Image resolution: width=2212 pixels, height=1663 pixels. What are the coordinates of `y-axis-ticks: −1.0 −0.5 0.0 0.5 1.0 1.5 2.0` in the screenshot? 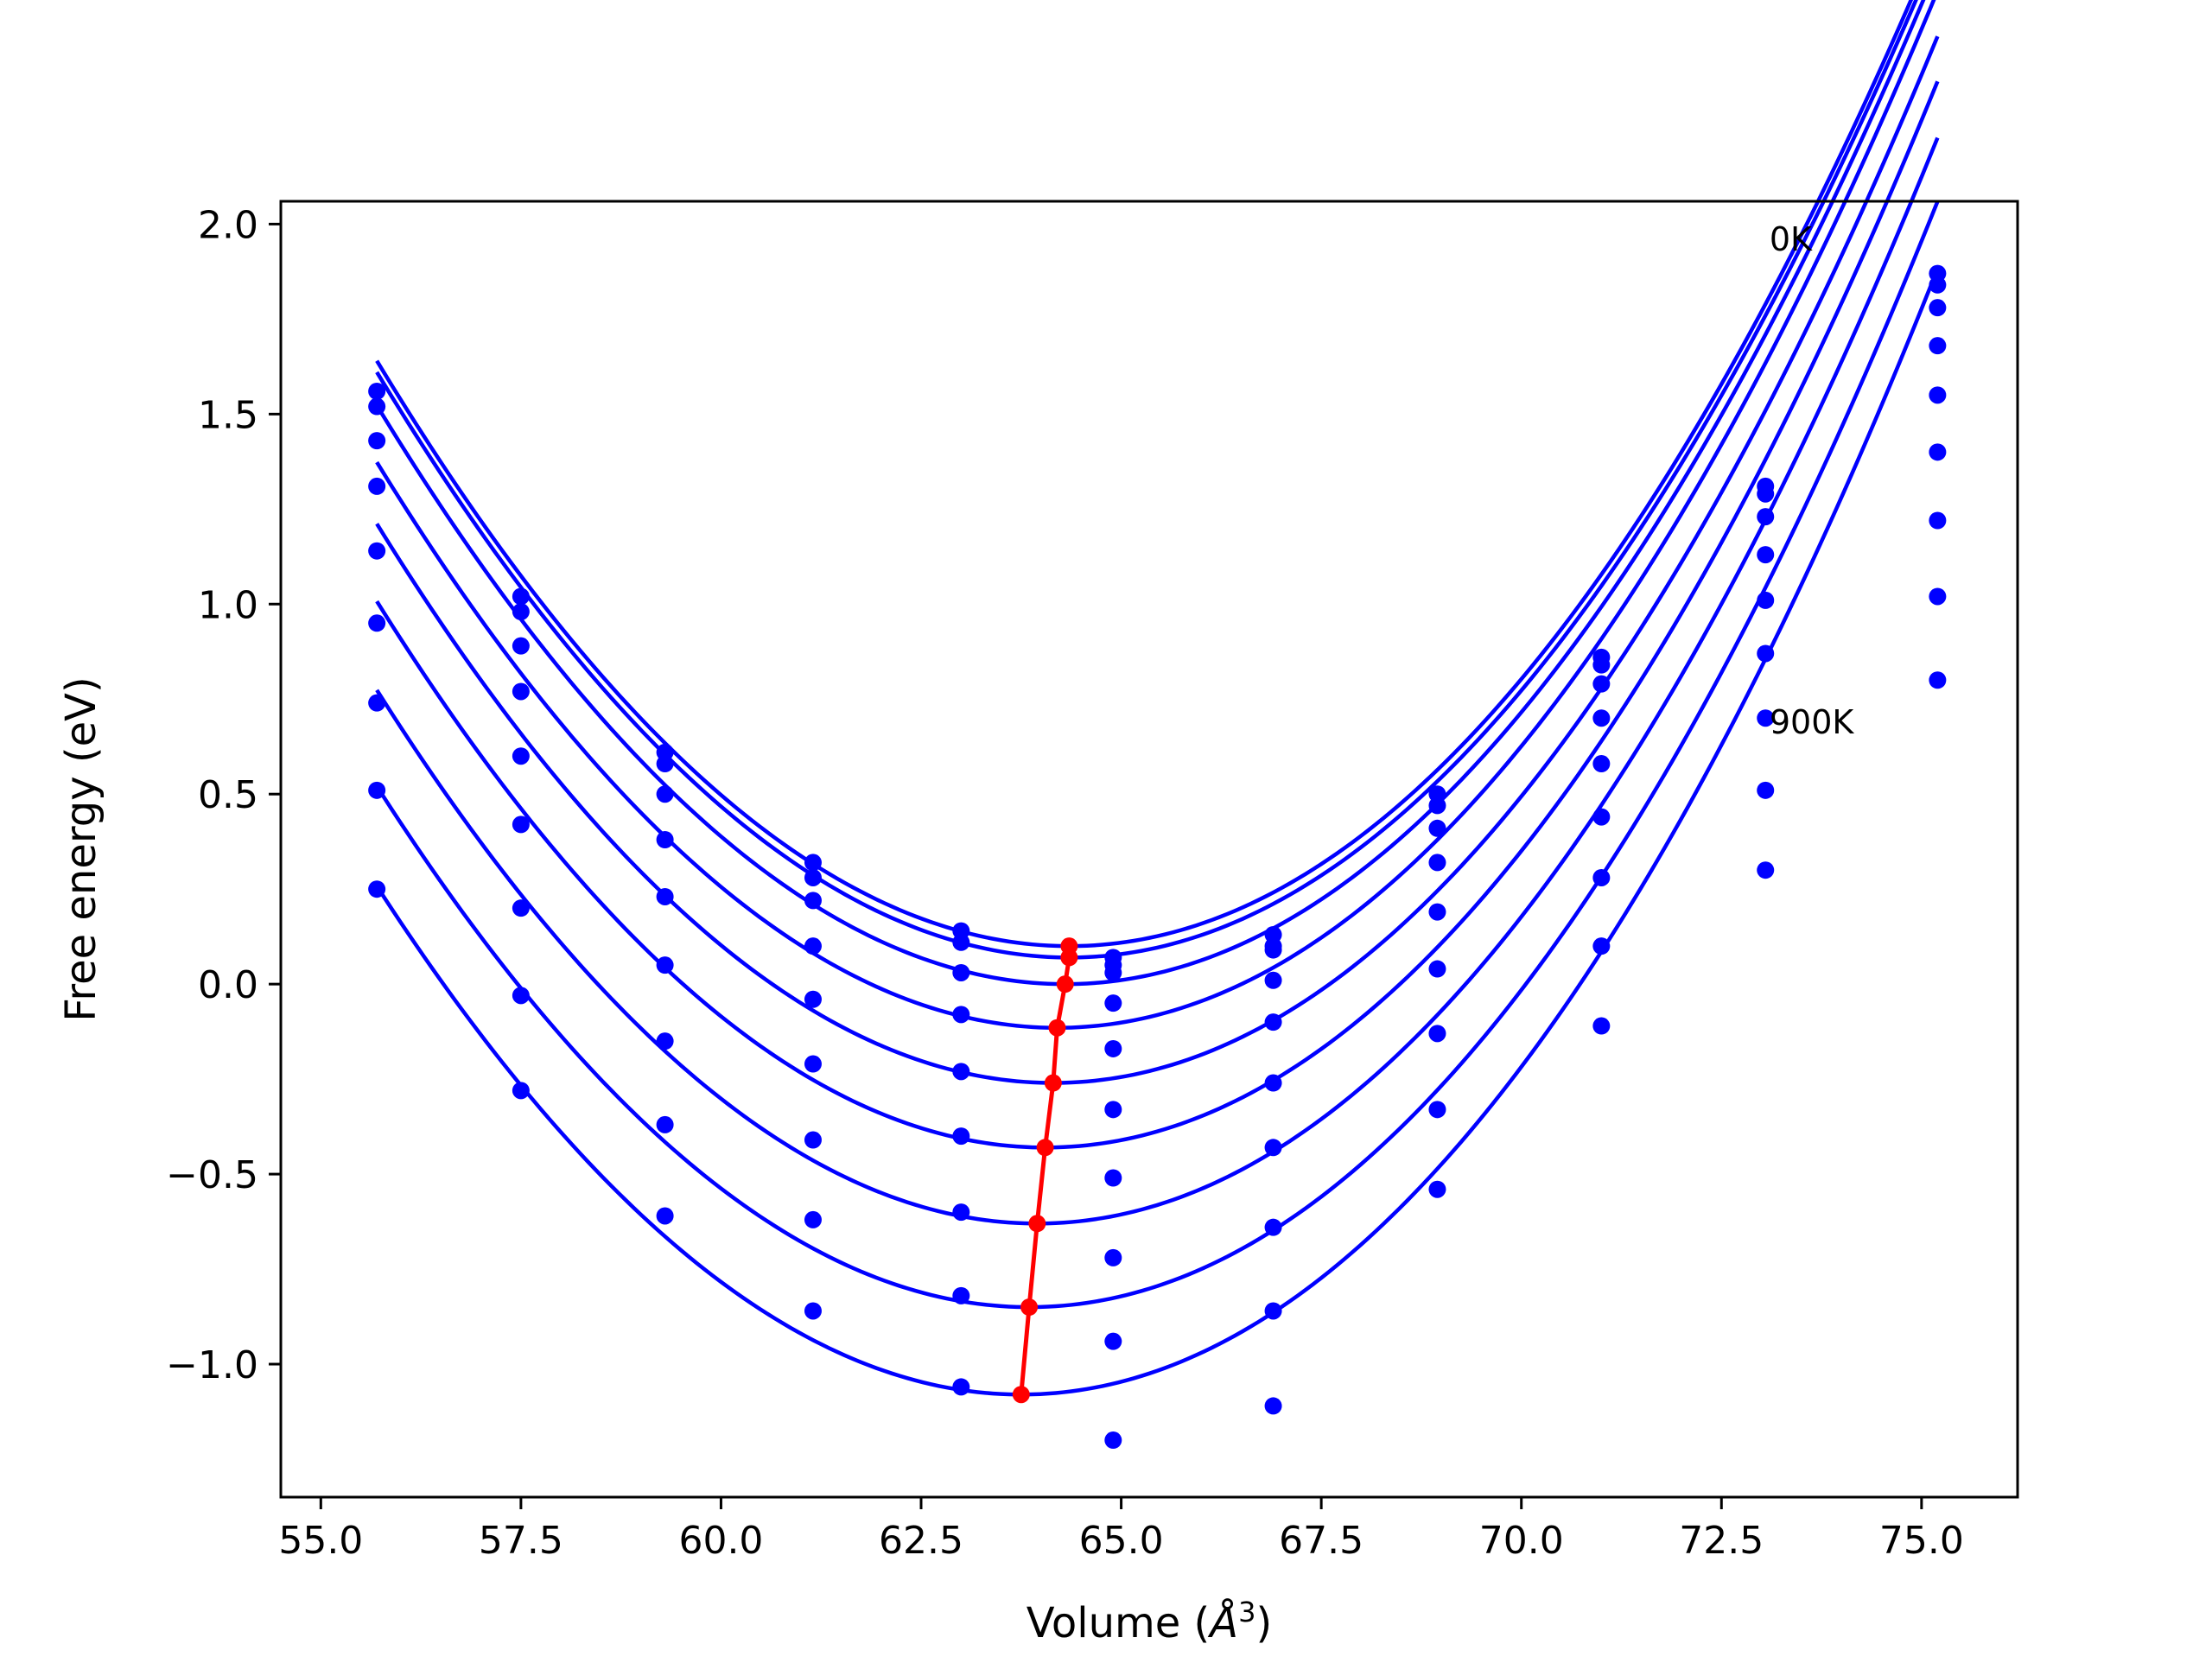 It's located at (223, 795).